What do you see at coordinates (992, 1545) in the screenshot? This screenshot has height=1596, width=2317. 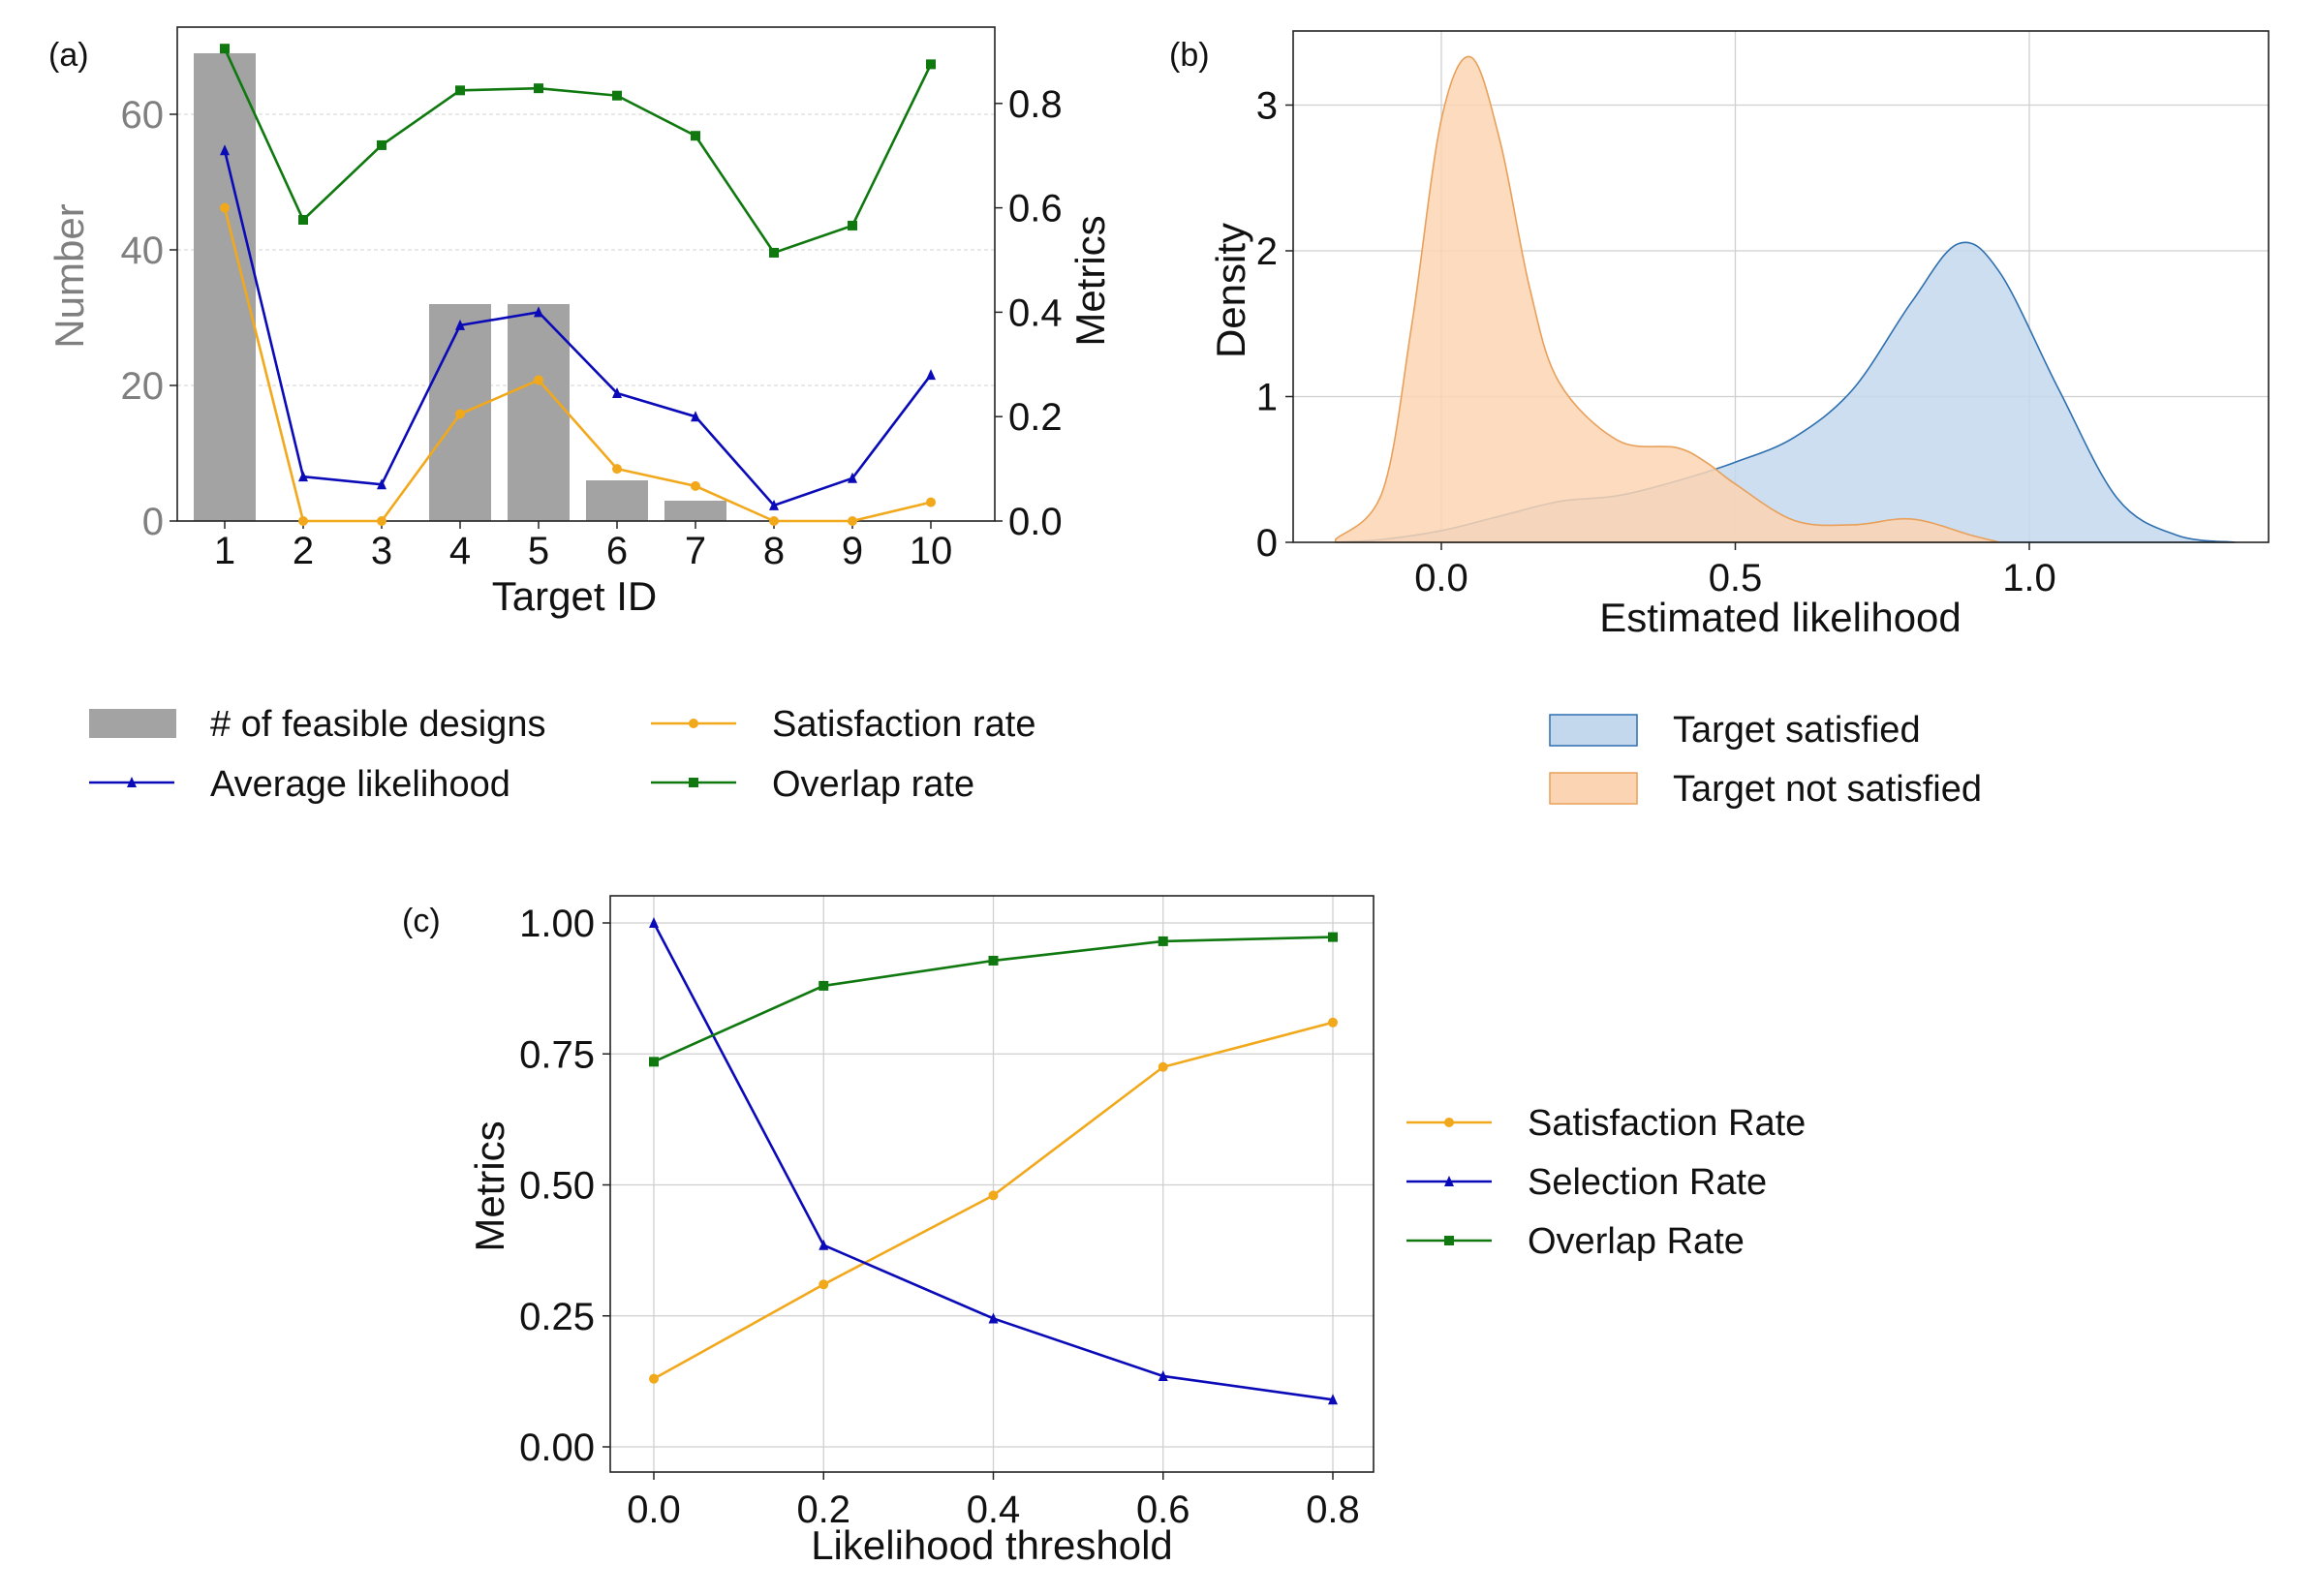 I see `x-axis-label-c: Likelihood threshold` at bounding box center [992, 1545].